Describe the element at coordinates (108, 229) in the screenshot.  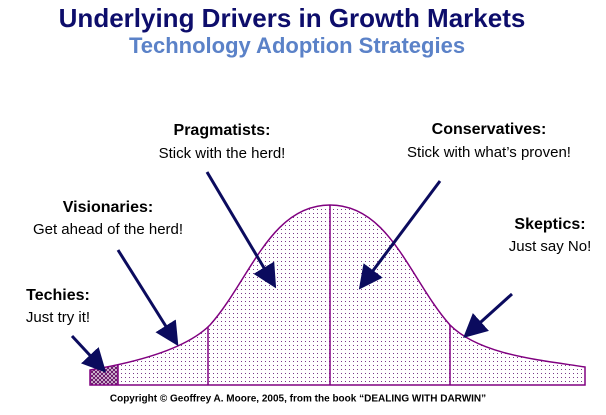
I see `segment-tagline: Get ahead of the herd!` at that location.